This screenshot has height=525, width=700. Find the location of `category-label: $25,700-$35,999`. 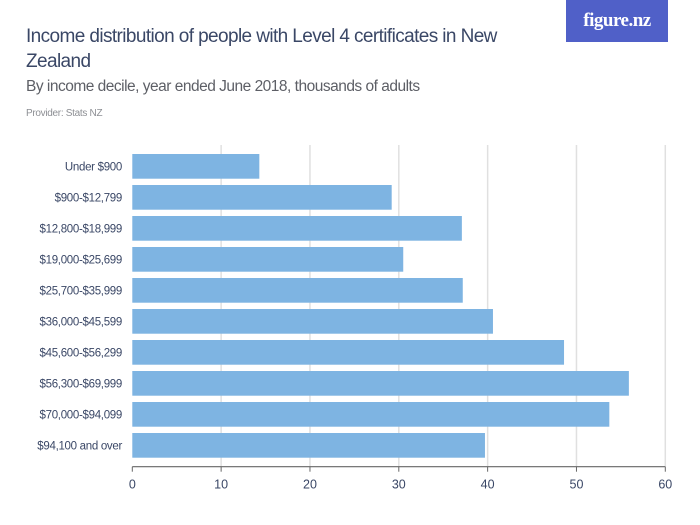

category-label: $25,700-$35,999 is located at coordinates (81, 292).